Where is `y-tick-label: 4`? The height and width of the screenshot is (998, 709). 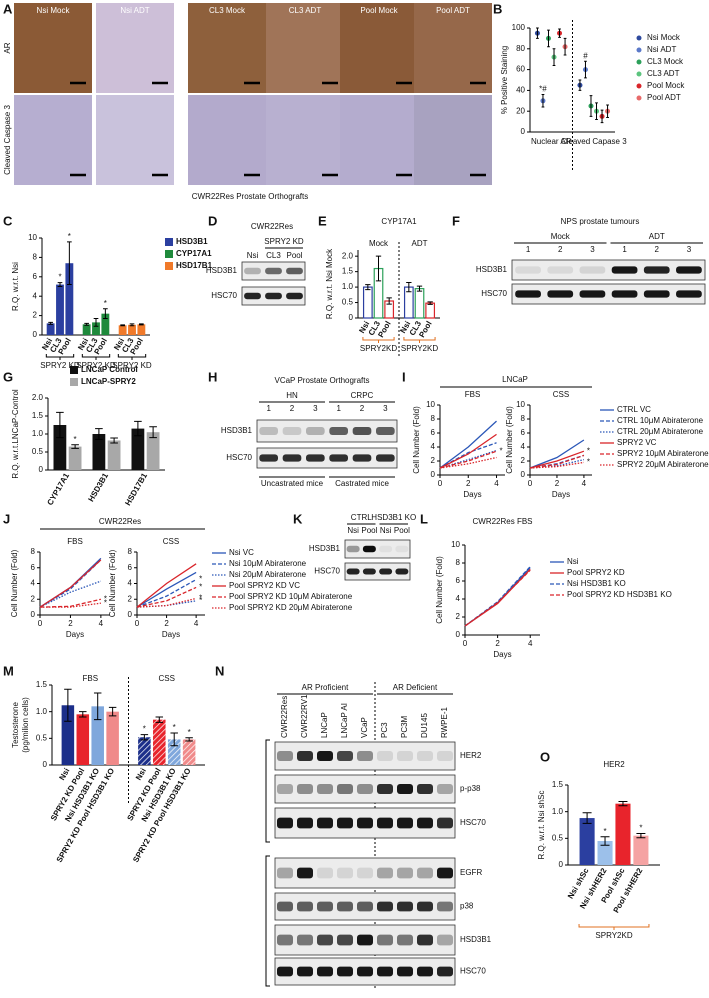
y-tick-label: 4 is located at coordinates (35, 295).